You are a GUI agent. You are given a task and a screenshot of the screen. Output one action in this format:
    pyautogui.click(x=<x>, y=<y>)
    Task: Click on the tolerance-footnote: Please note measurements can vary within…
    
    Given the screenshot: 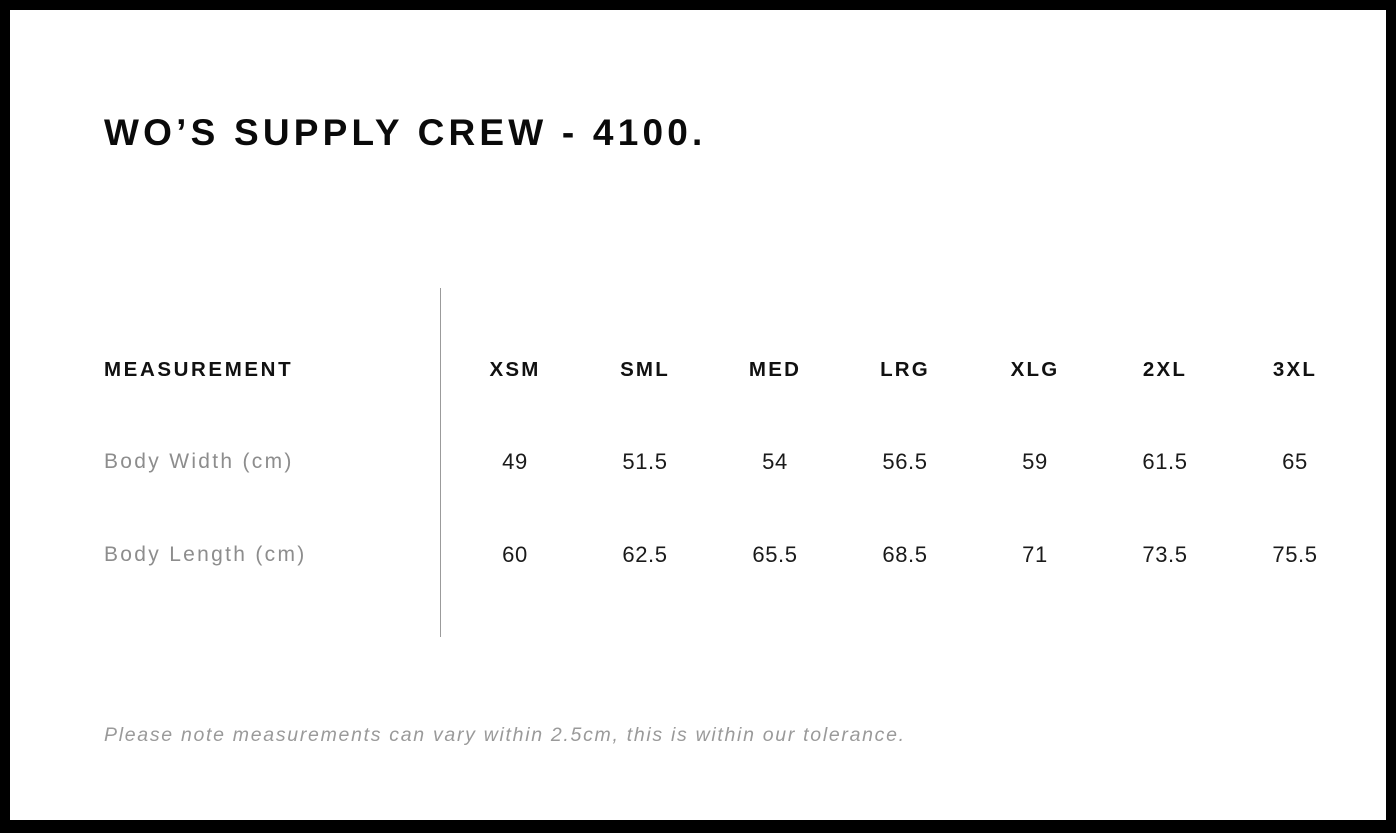 What is the action you would take?
    pyautogui.click(x=505, y=735)
    